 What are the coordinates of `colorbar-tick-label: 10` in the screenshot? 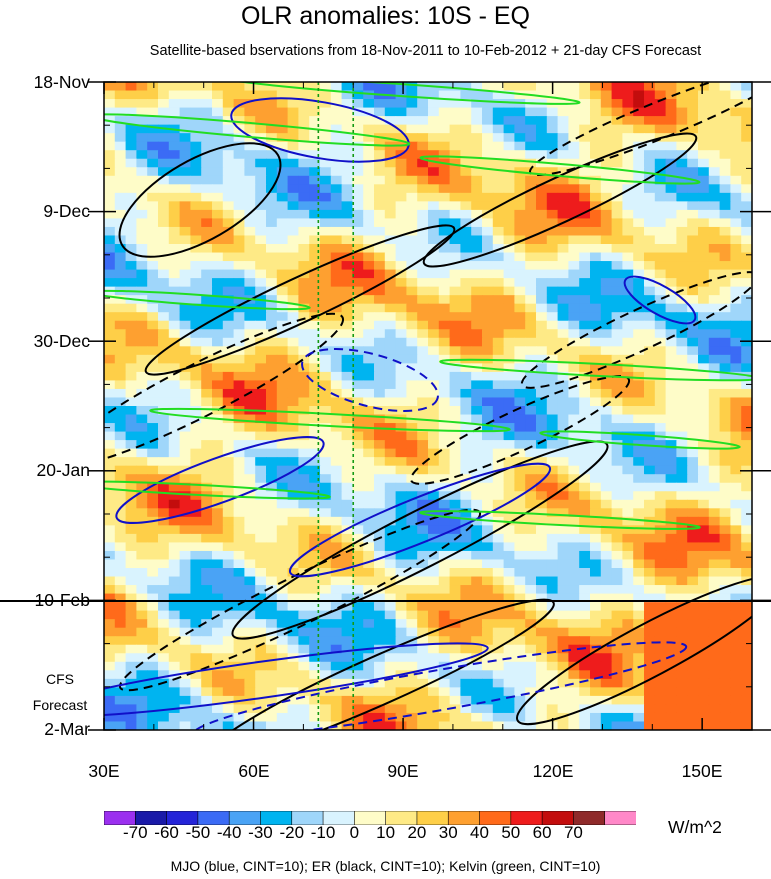 It's located at (386, 832).